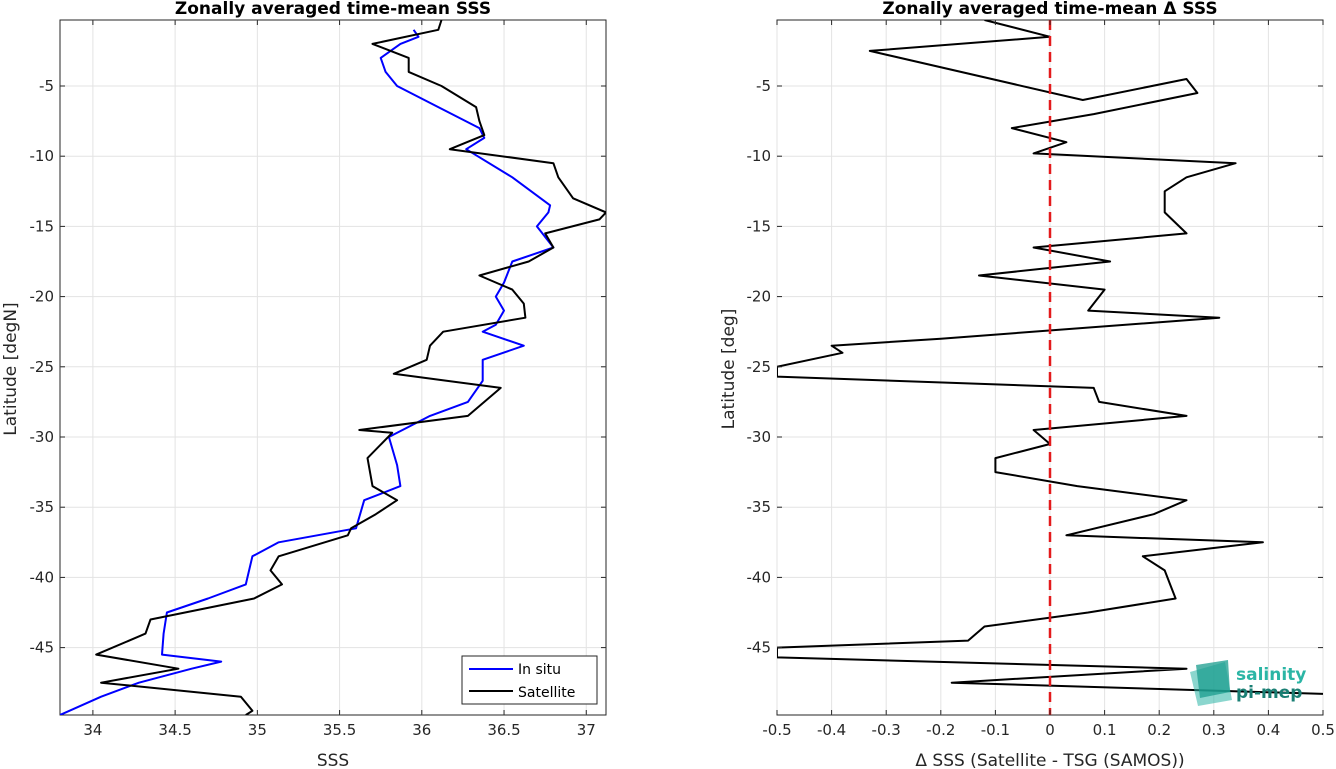 This screenshot has width=1336, height=769. What do you see at coordinates (1268, 730) in the screenshot?
I see `x-tick-label: 0.4` at bounding box center [1268, 730].